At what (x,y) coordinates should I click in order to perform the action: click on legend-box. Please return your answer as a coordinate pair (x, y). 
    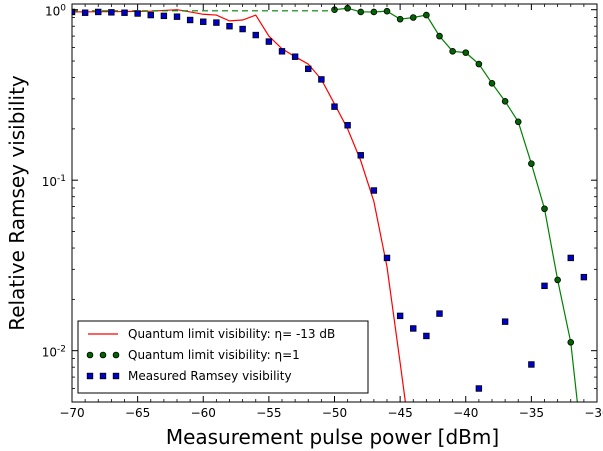
    Looking at the image, I should click on (223, 357).